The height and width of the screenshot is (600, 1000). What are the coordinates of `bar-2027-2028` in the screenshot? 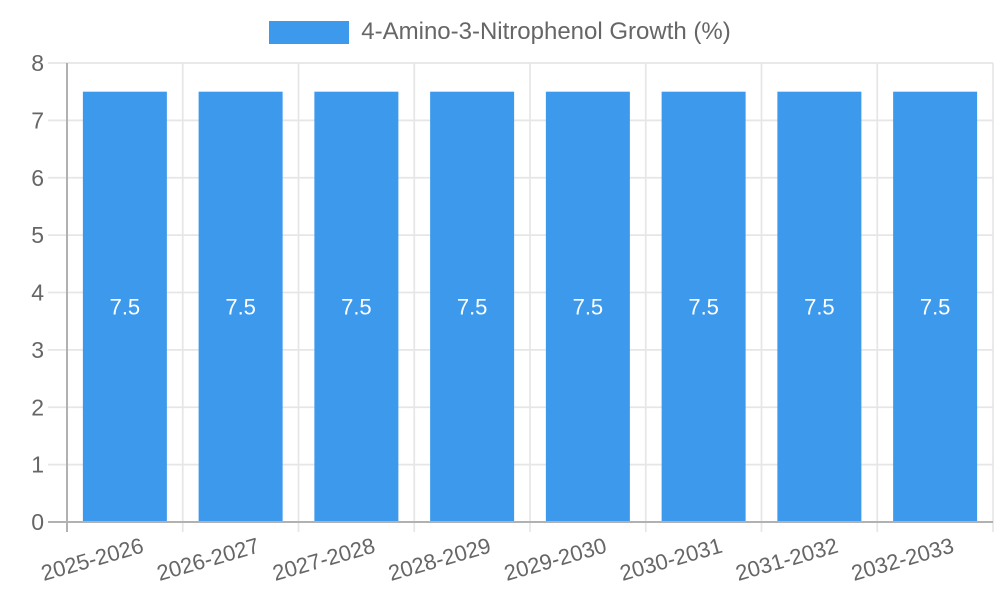 It's located at (356, 306).